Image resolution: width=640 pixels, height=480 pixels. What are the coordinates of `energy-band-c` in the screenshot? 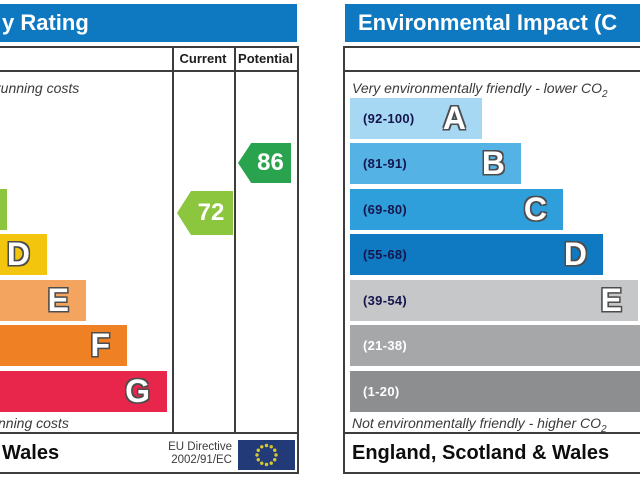 It's located at (3, 209).